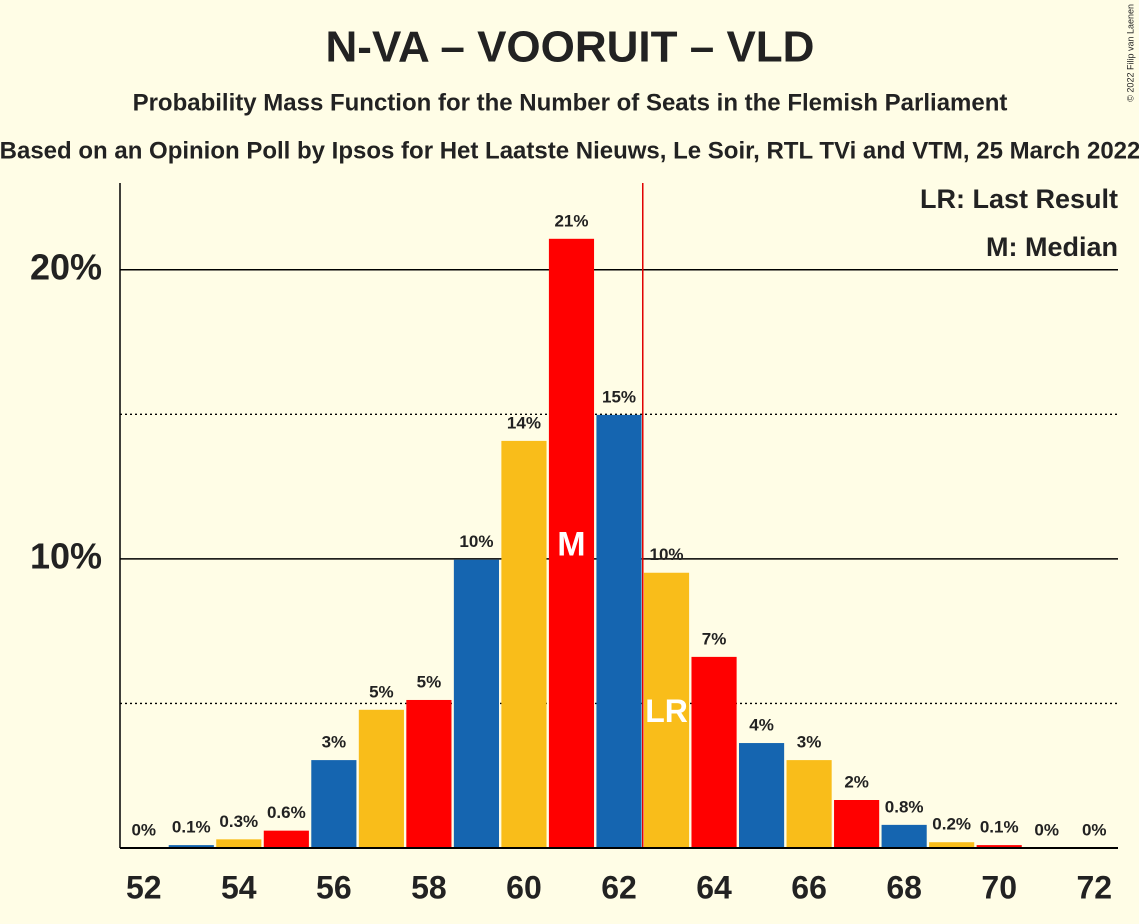  I want to click on x-tick-label: 70, so click(999, 887).